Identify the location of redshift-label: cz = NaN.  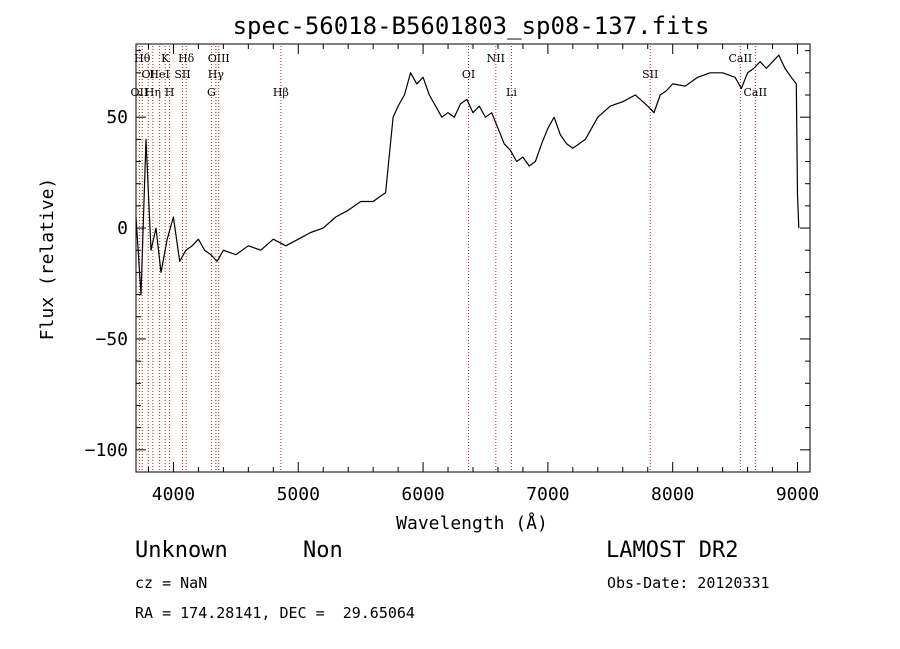
(171, 583).